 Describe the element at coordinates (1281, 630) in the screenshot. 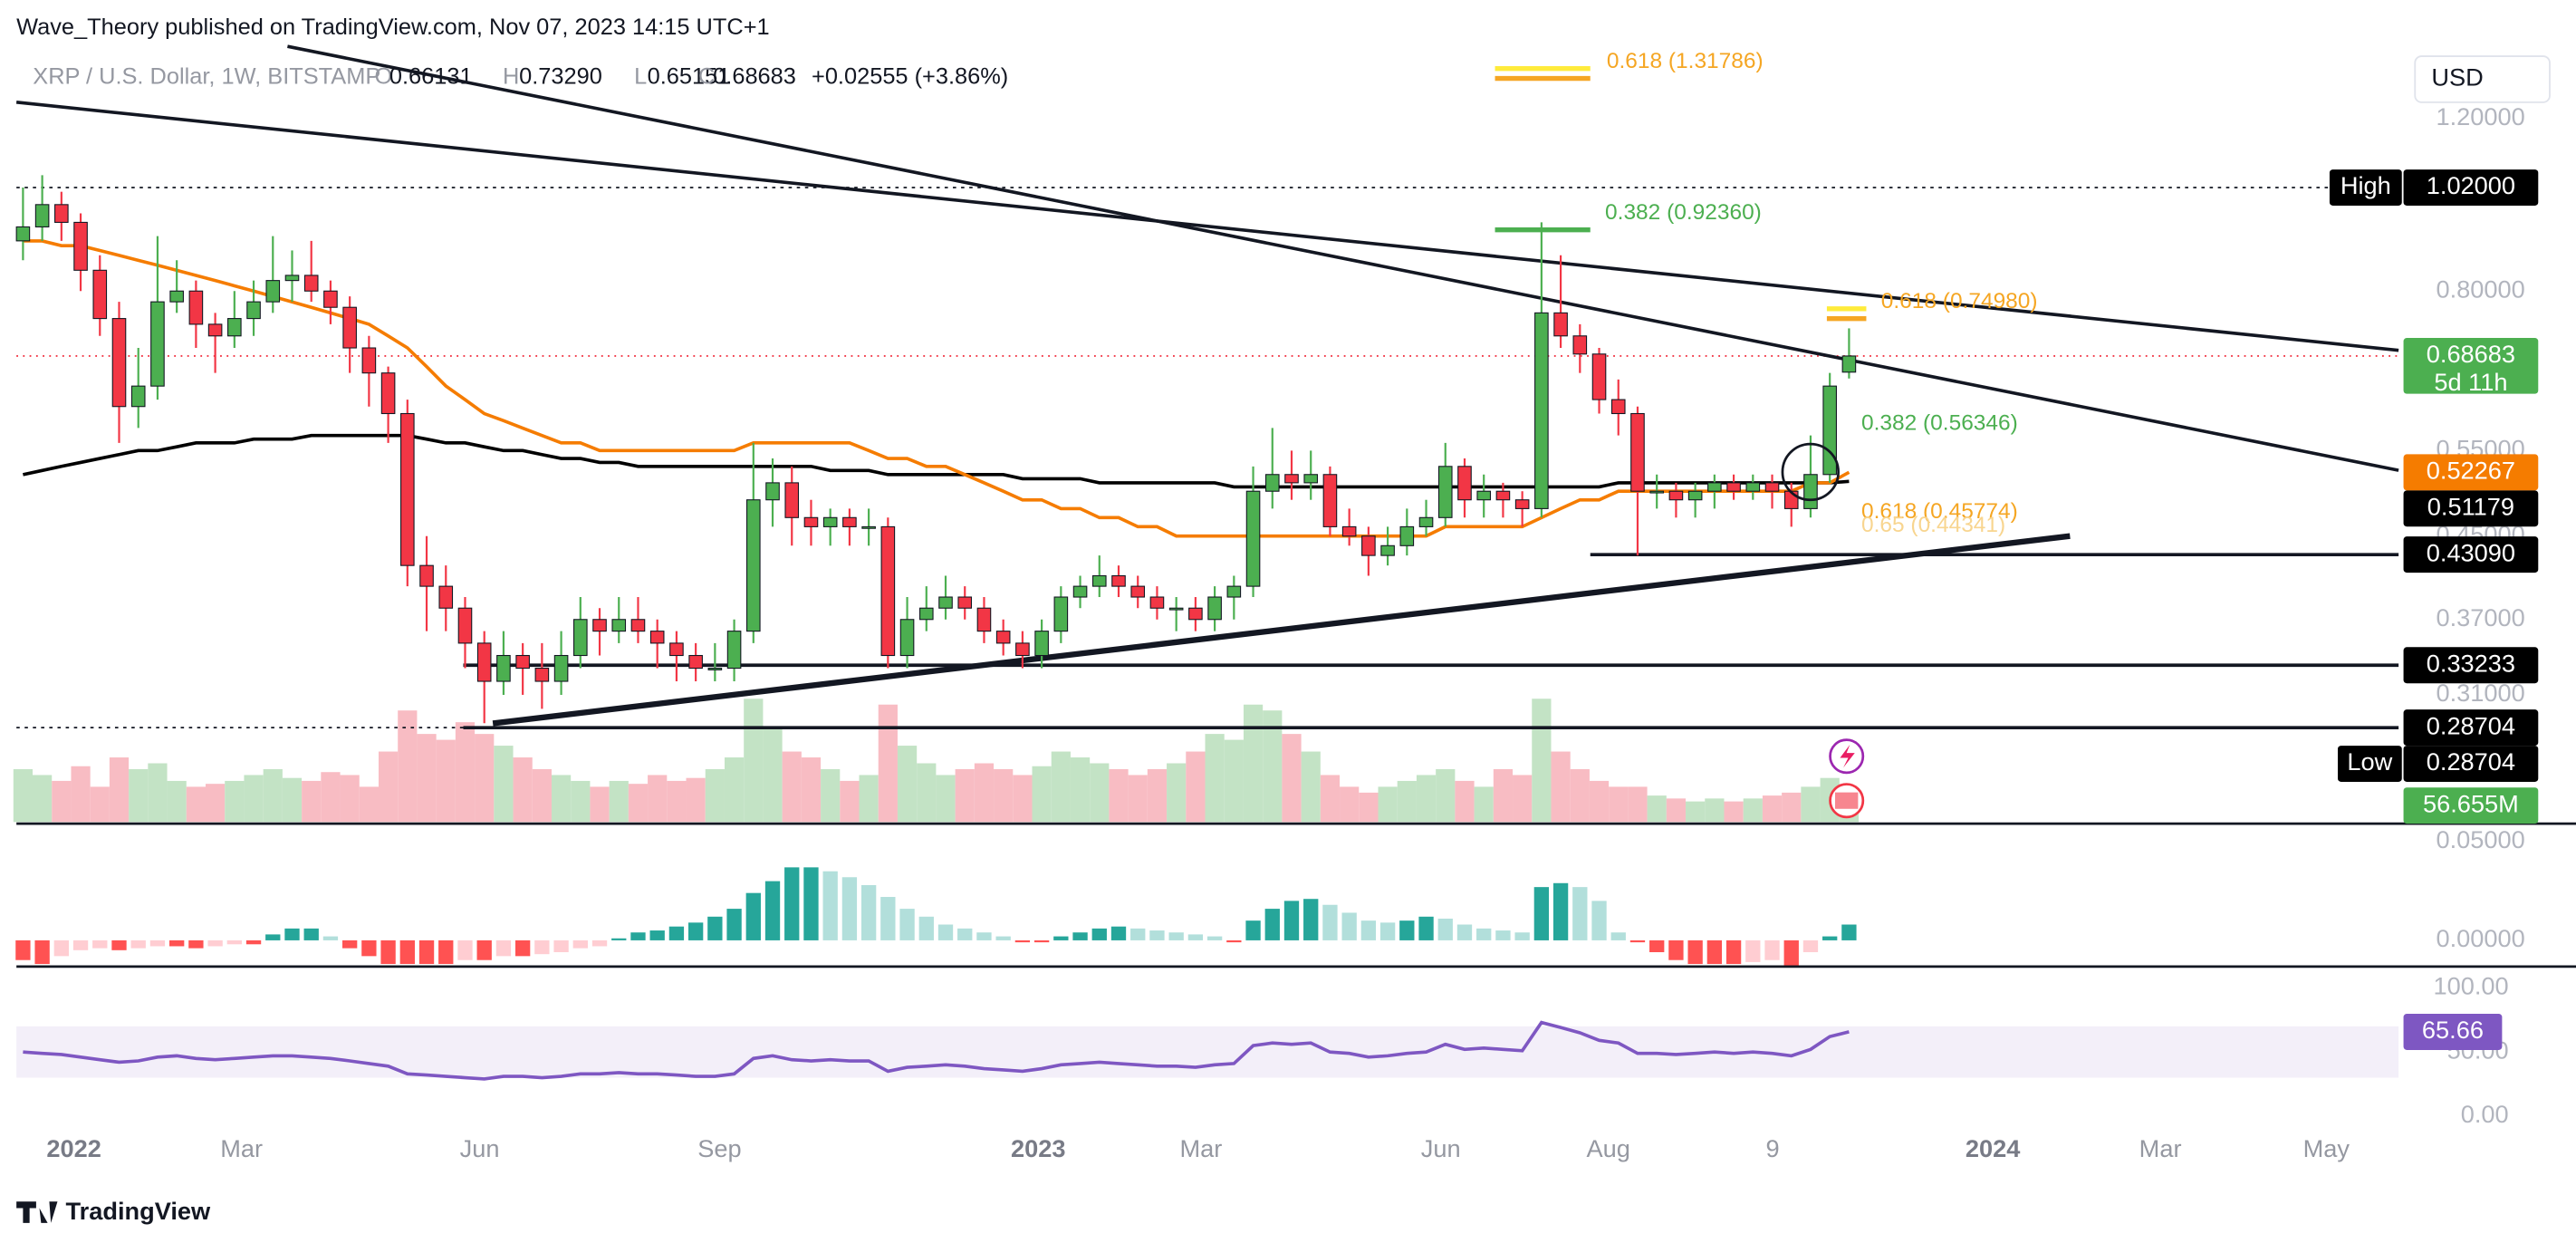

I see `trend-line` at that location.